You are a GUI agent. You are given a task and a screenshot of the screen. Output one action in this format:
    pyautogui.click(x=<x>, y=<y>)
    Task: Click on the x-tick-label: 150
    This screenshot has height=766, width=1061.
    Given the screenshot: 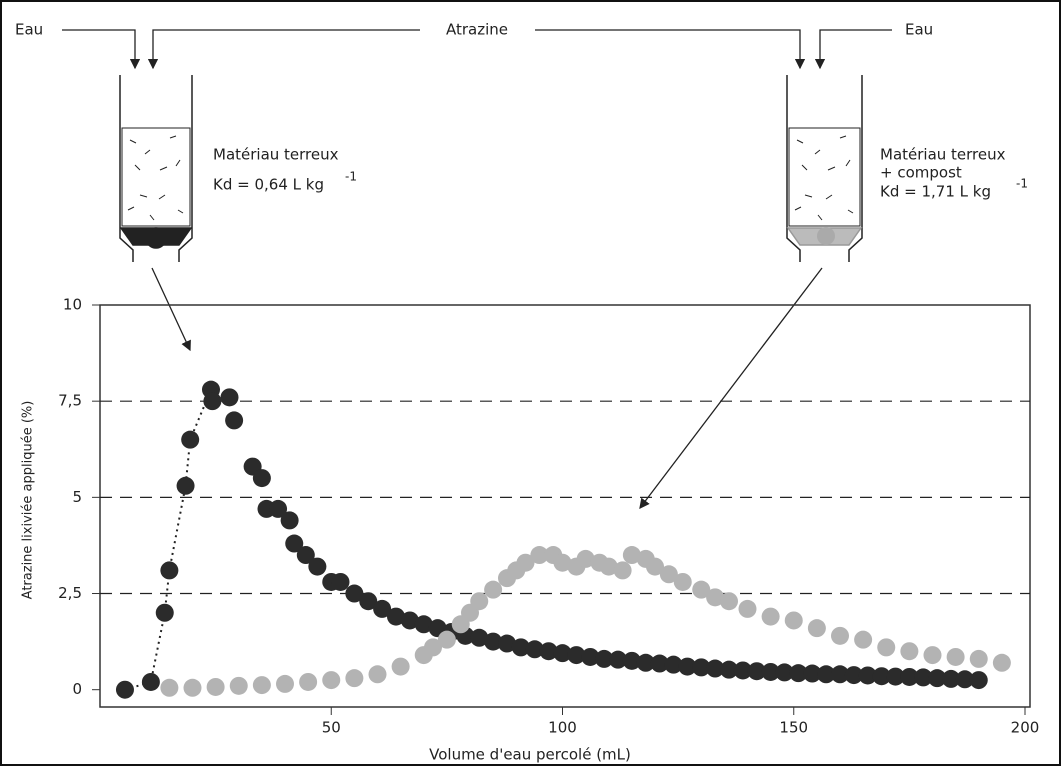 What is the action you would take?
    pyautogui.click(x=793, y=728)
    